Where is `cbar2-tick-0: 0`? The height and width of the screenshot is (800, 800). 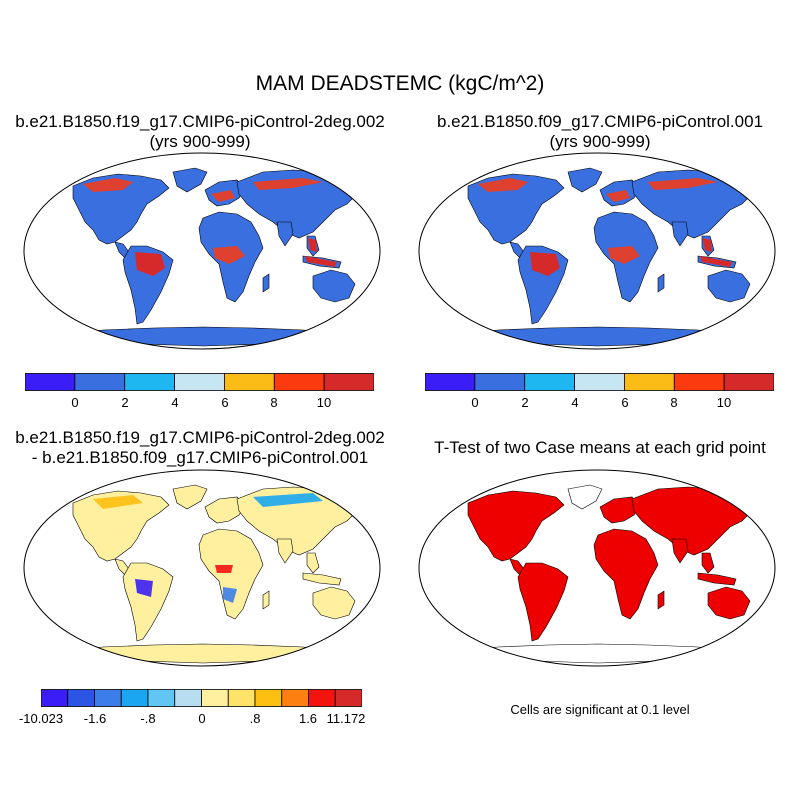
cbar2-tick-0: 0 is located at coordinates (475, 402).